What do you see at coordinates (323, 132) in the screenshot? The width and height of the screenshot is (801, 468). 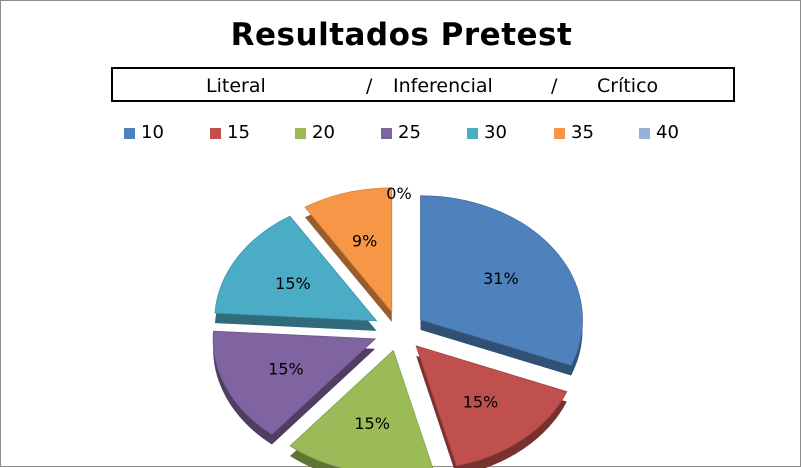 I see `legend-label-20: 20` at bounding box center [323, 132].